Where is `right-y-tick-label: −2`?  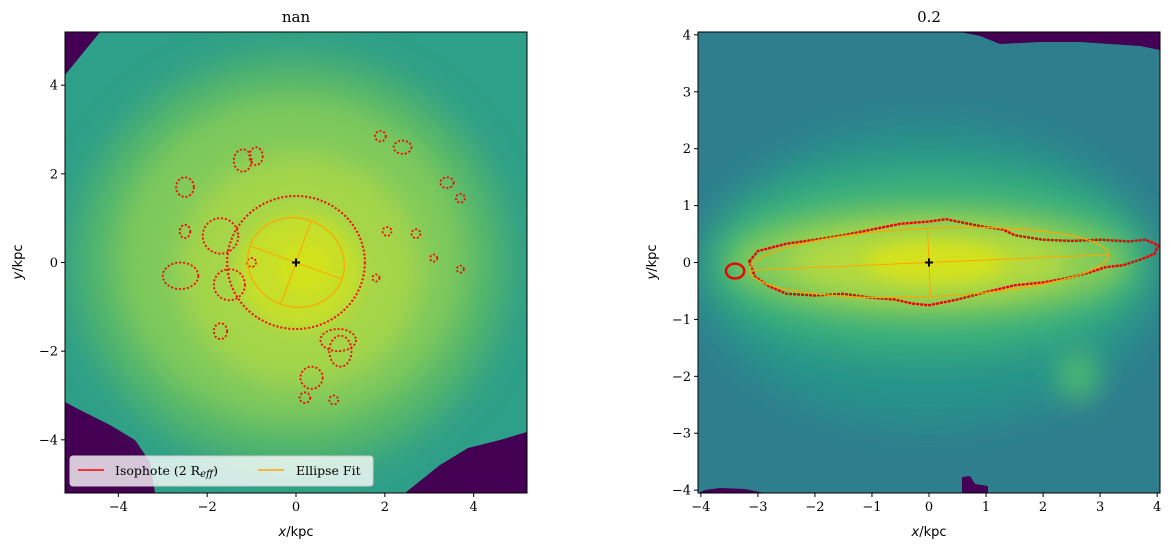
right-y-tick-label: −2 is located at coordinates (681, 377).